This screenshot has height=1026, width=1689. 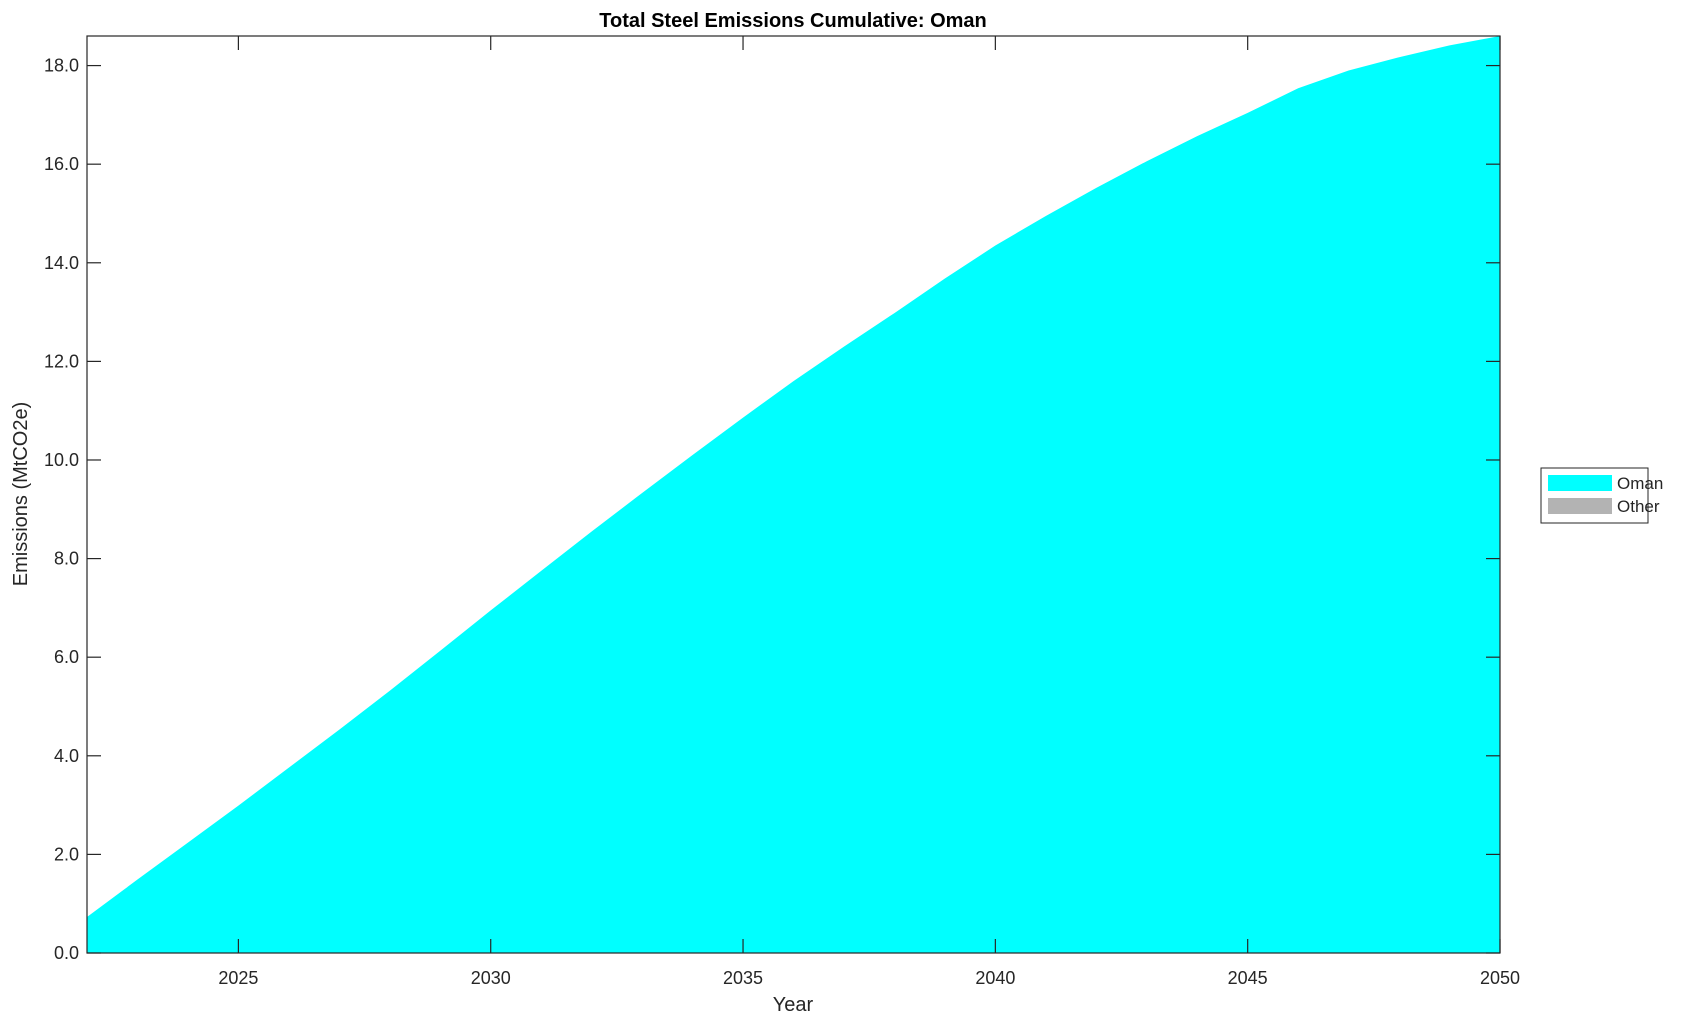 I want to click on x-tick-label: 2035, so click(x=743, y=978).